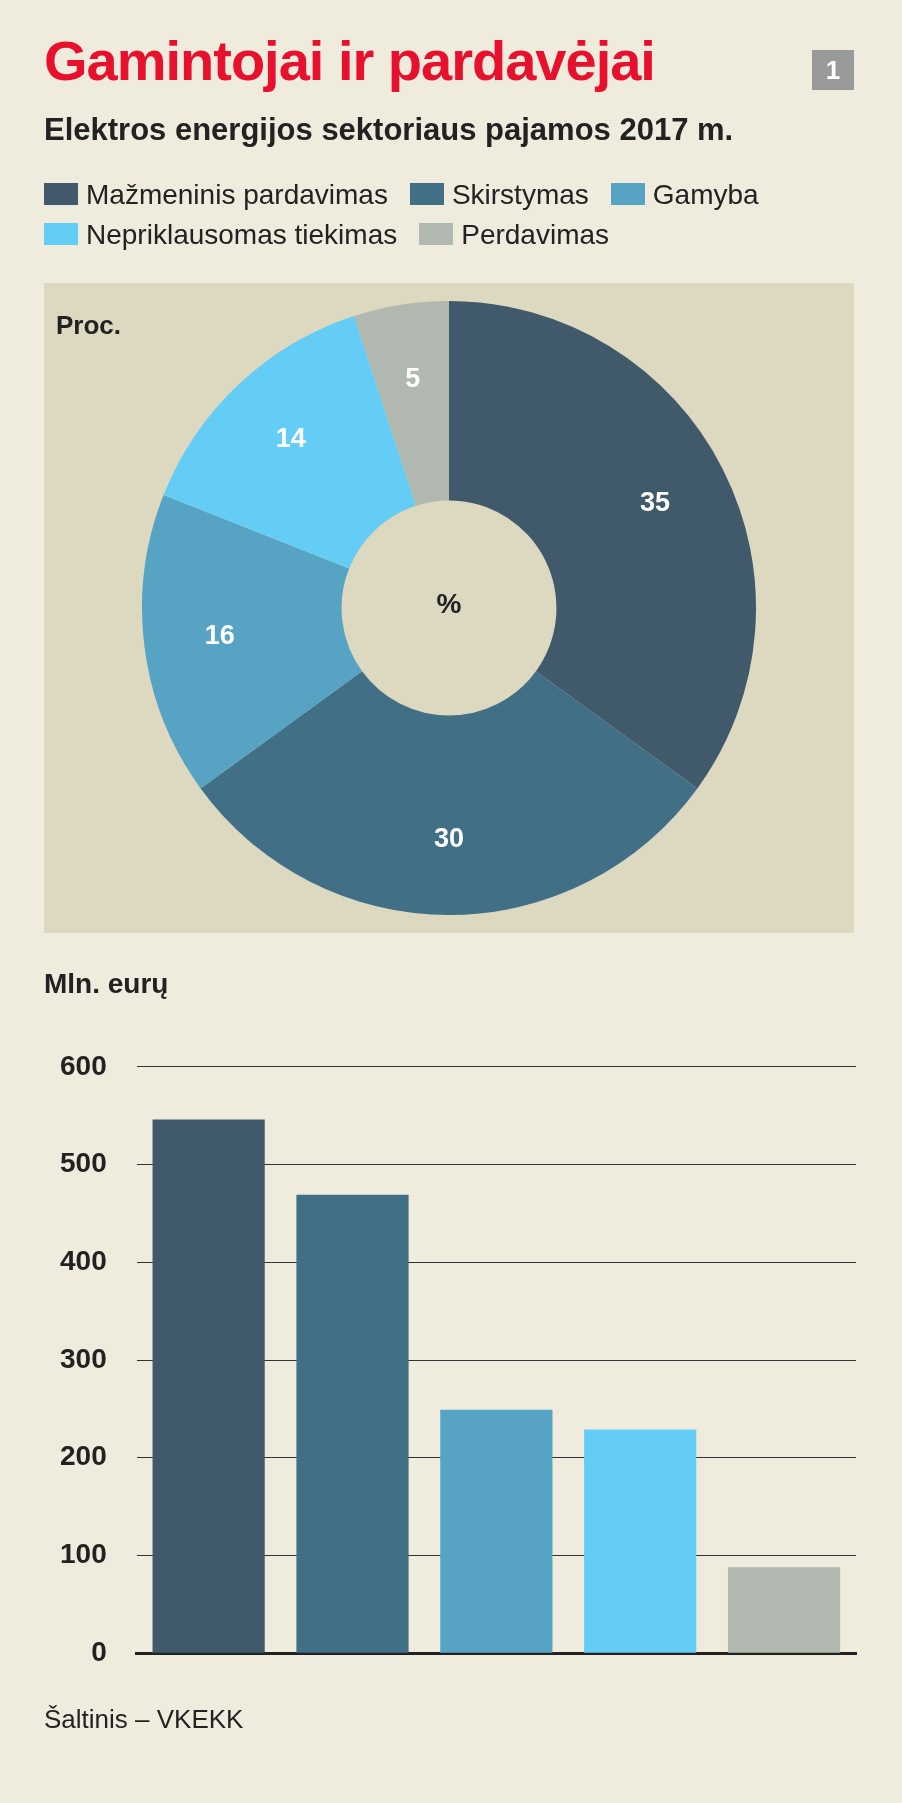 The image size is (902, 1803). Describe the element at coordinates (83, 1358) in the screenshot. I see `y-tick-label: 300` at that location.